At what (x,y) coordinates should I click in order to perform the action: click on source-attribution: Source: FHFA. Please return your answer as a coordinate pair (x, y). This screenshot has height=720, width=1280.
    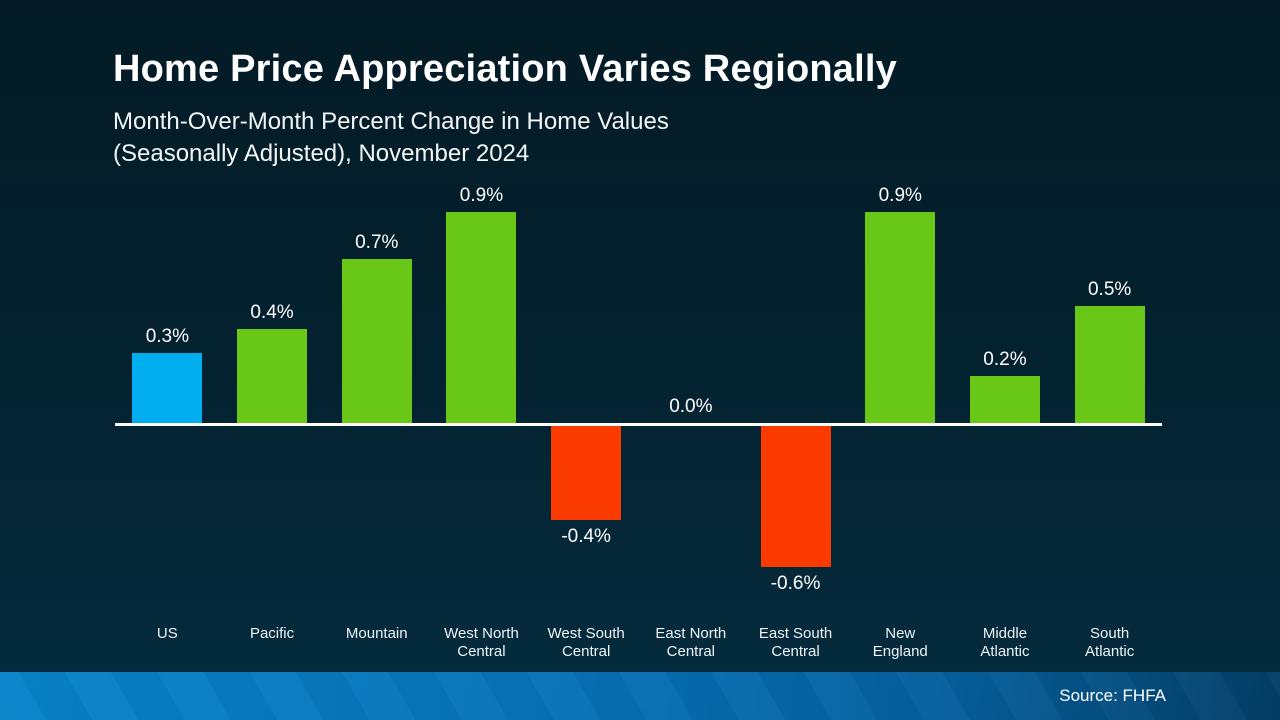
    Looking at the image, I should click on (1112, 695).